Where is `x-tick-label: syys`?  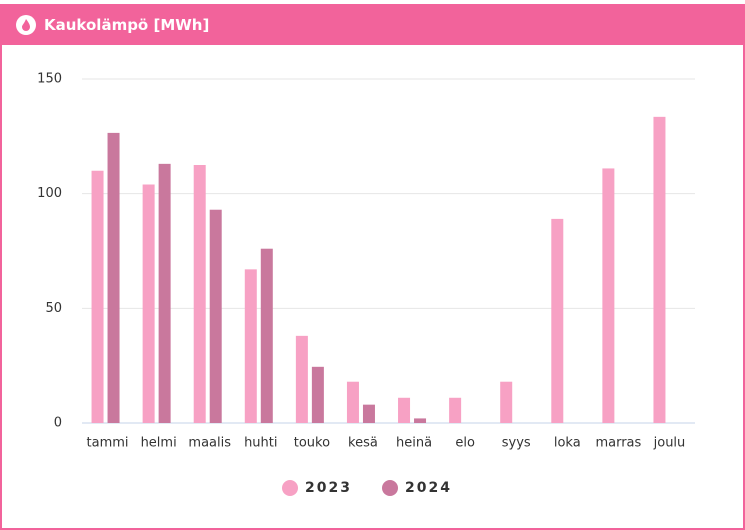 x-tick-label: syys is located at coordinates (516, 443).